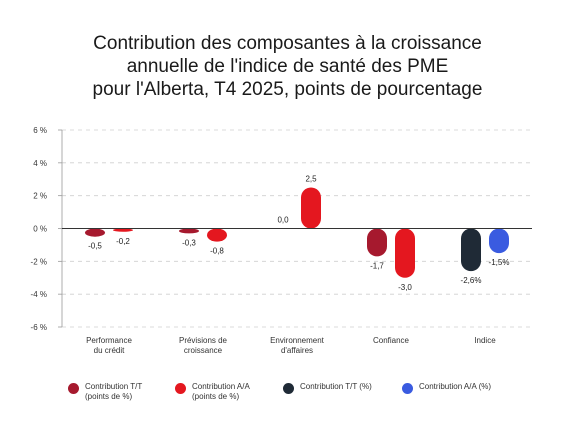 Image resolution: width=575 pixels, height=431 pixels. What do you see at coordinates (203, 350) in the screenshot?
I see `category-label-line: croissance` at bounding box center [203, 350].